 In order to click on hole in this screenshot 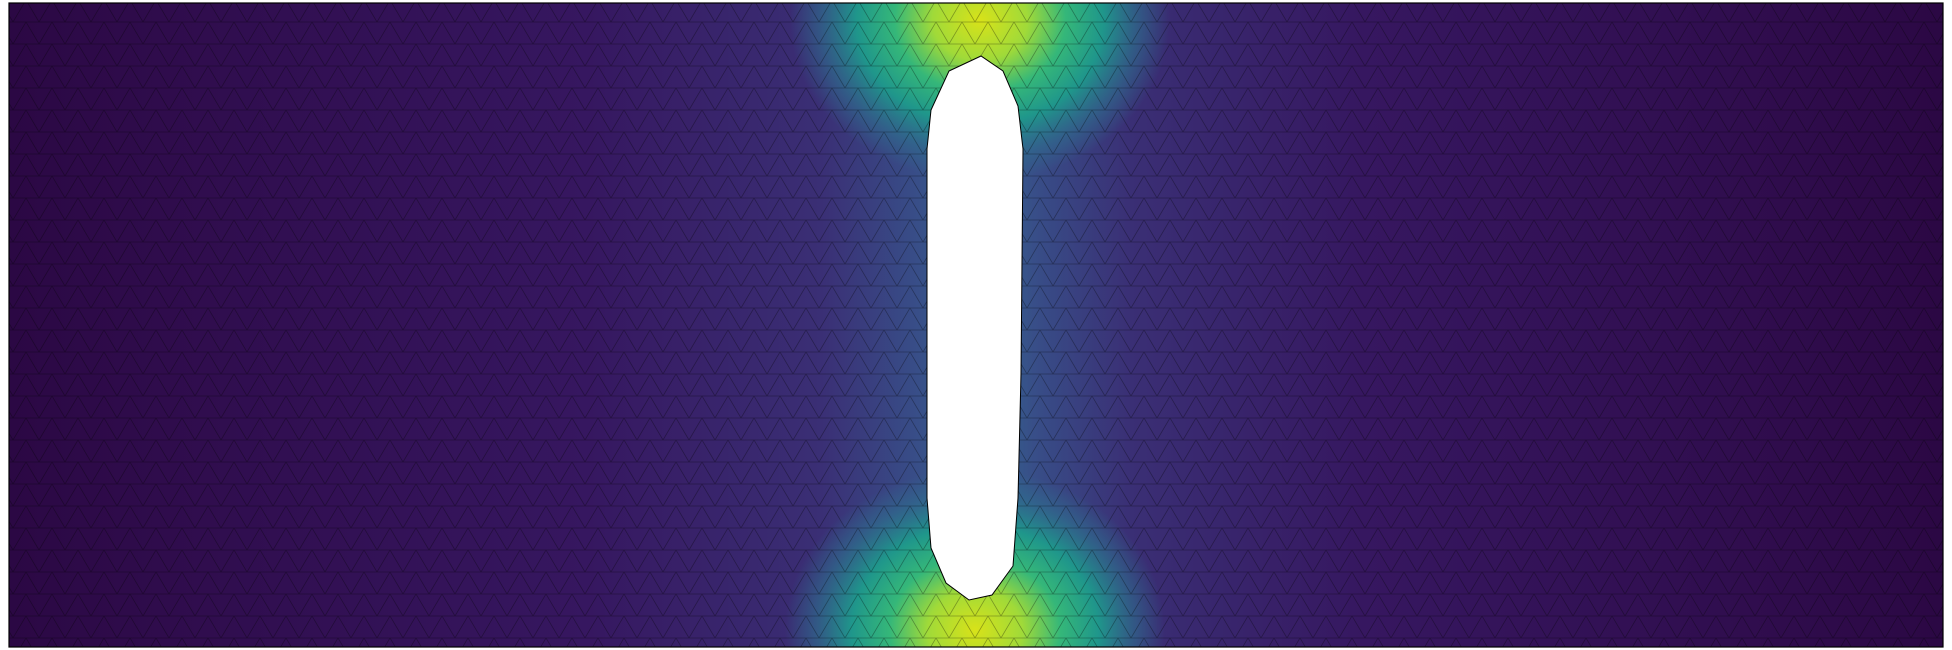, I will do `click(975, 328)`.